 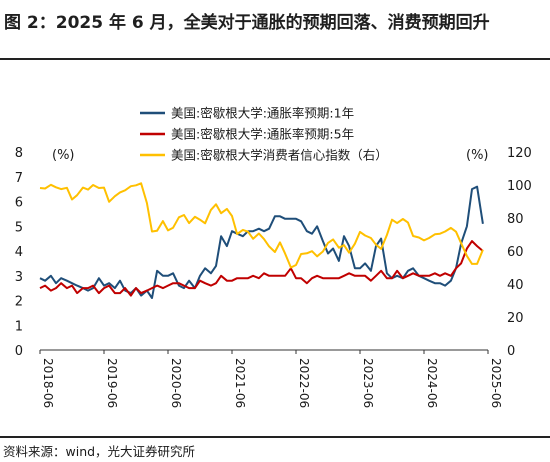 I want to click on x-tick-label: 2025-06, so click(x=496, y=383).